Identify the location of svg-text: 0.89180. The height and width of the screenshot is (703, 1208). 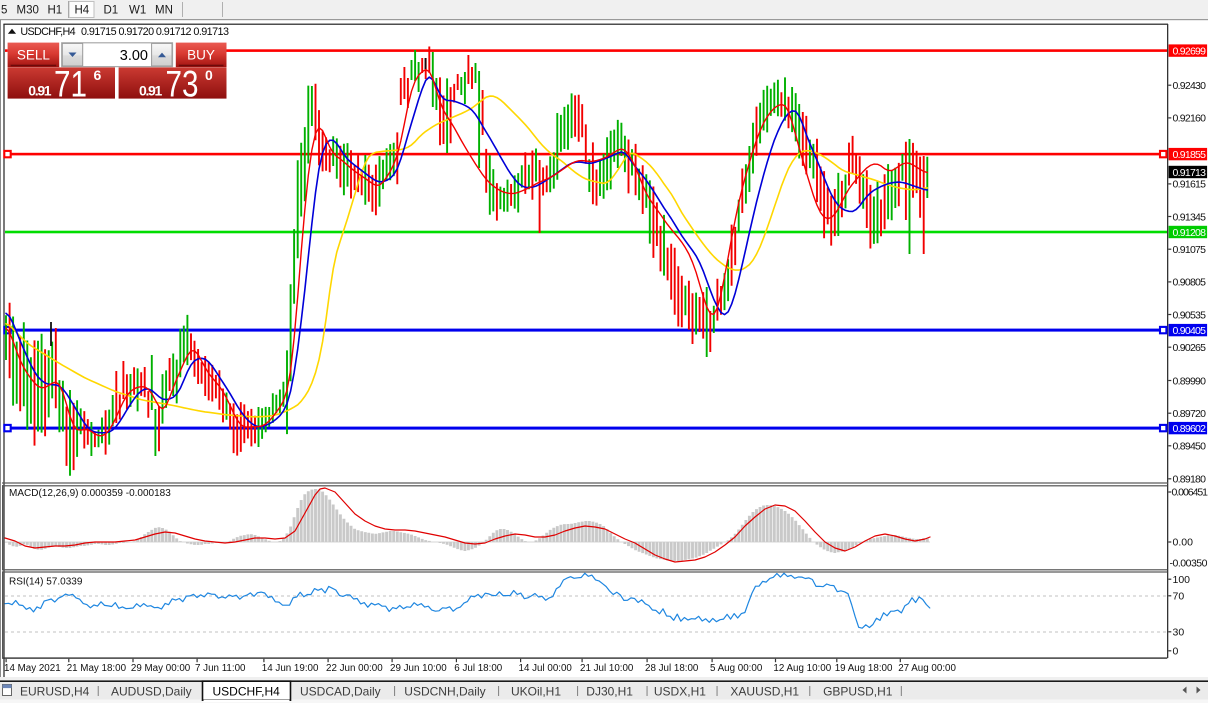
(1190, 480).